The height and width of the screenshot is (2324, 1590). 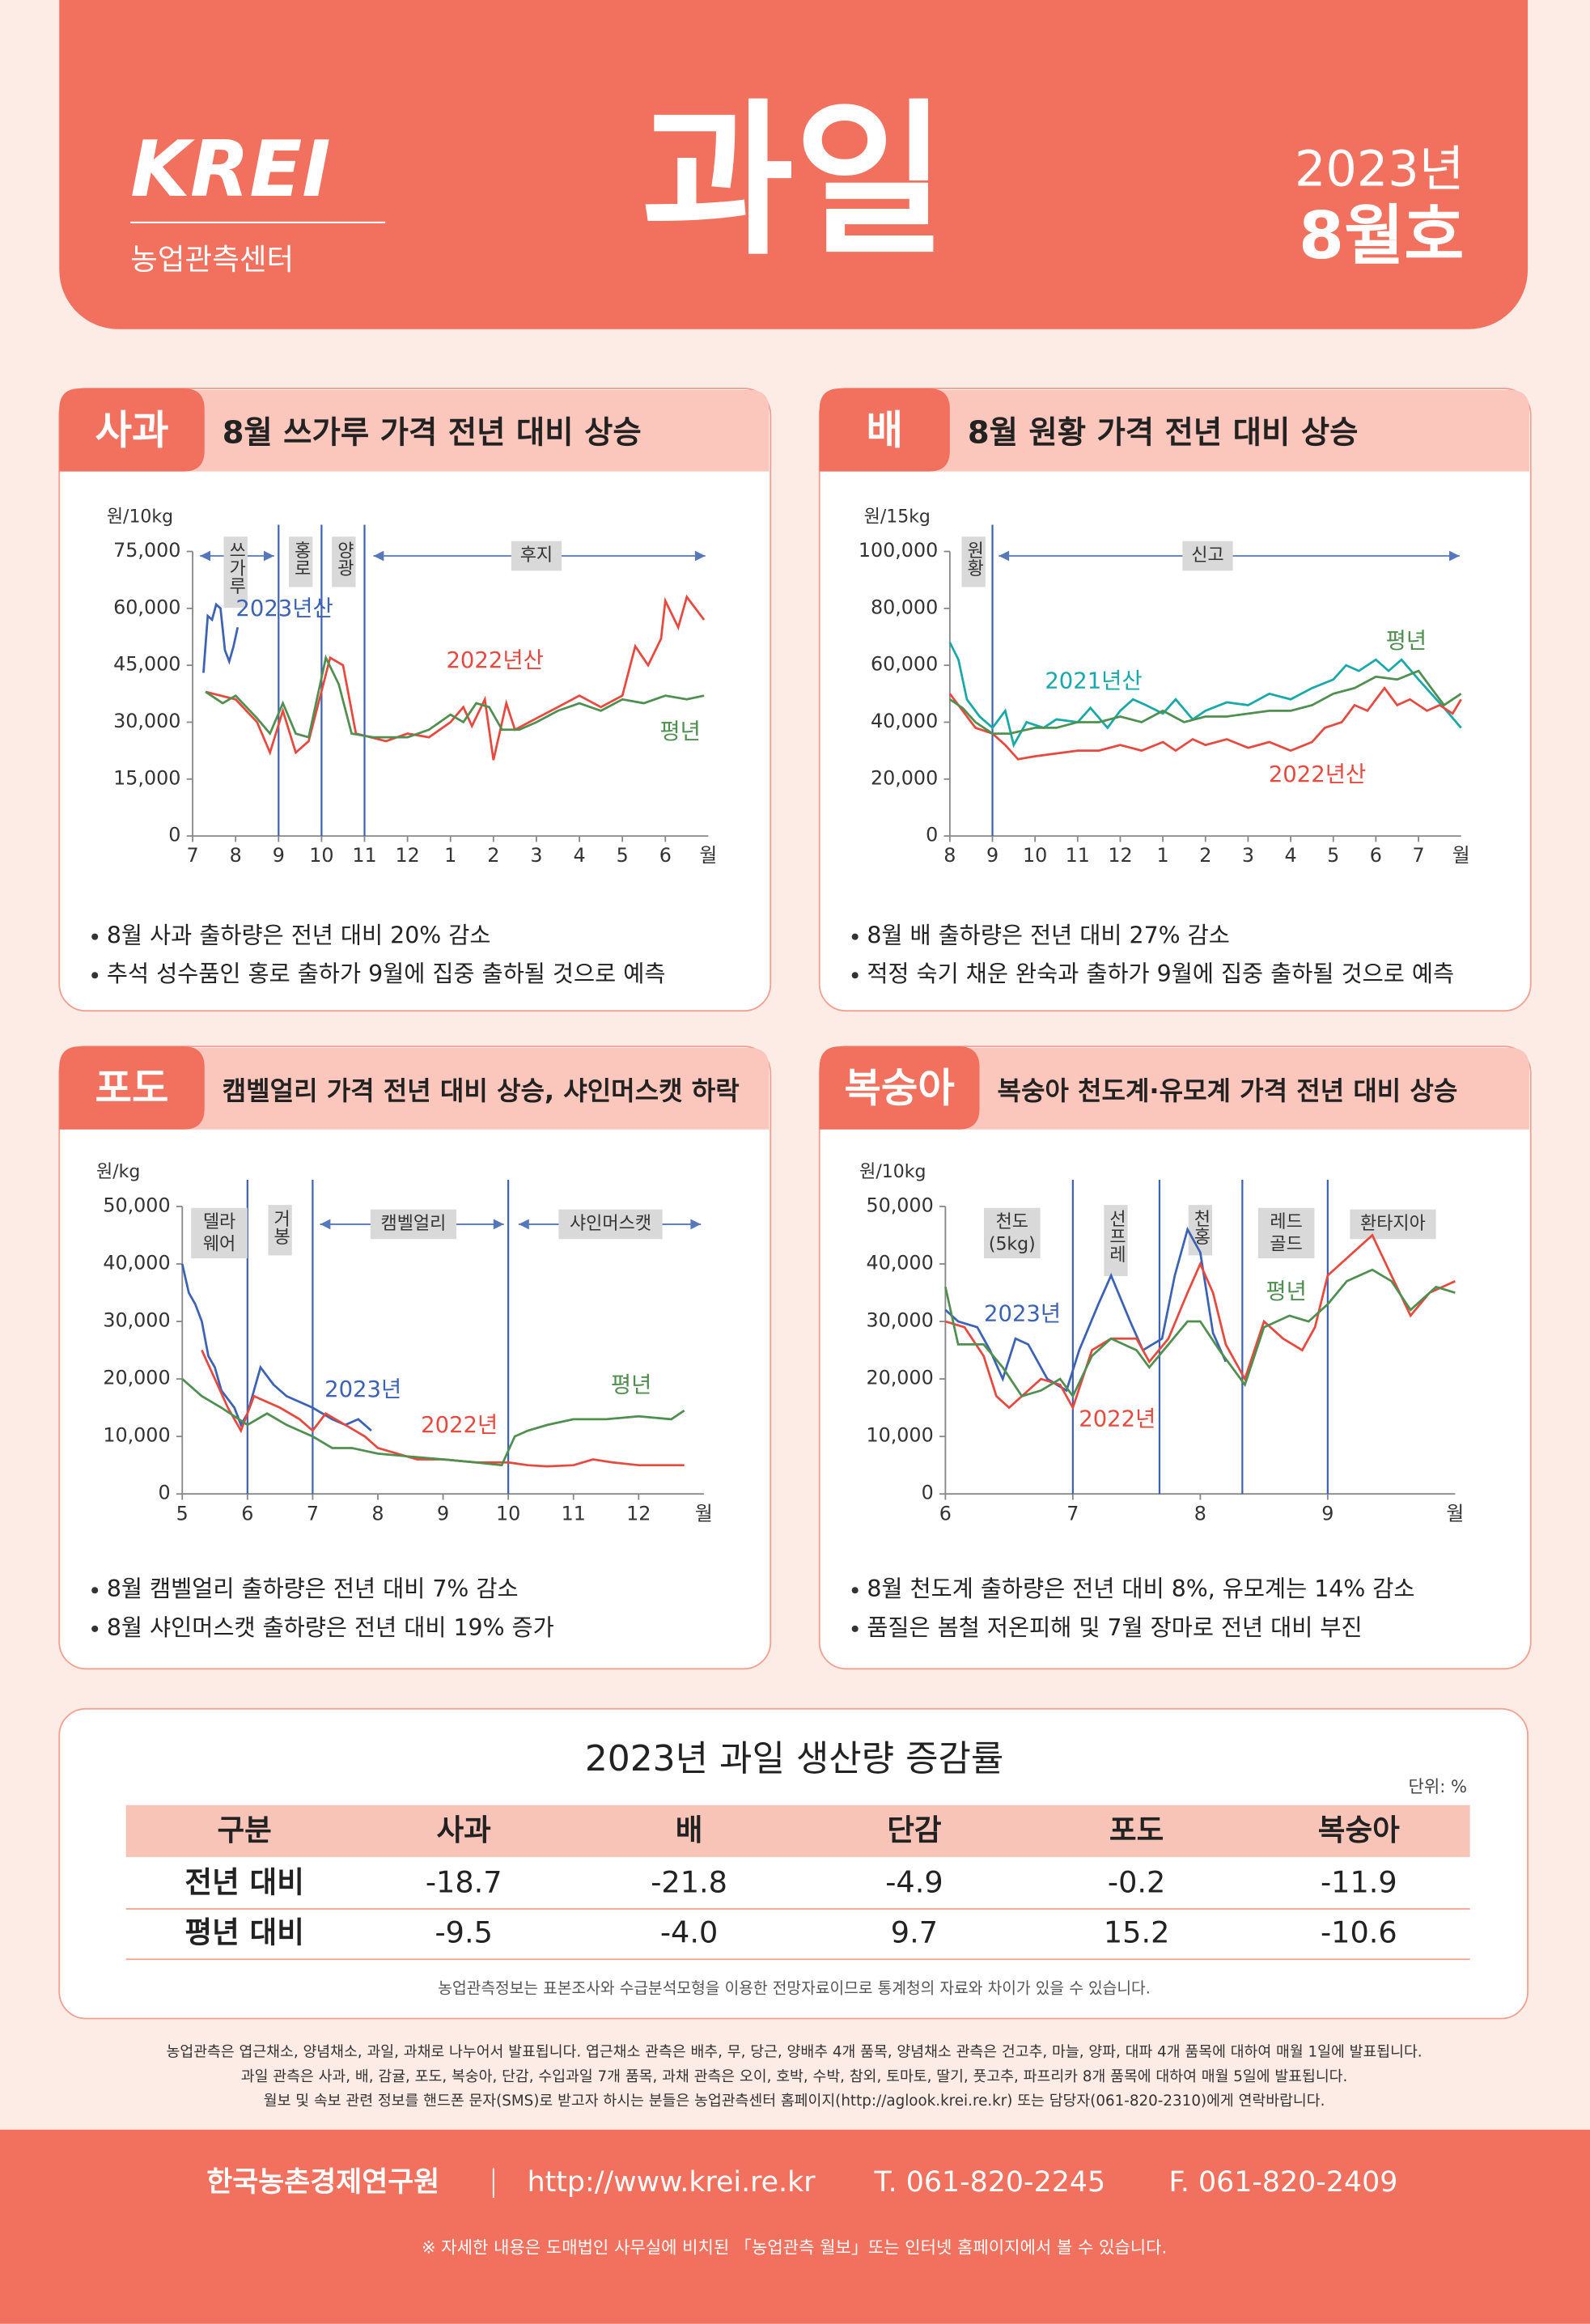 What do you see at coordinates (1093, 681) in the screenshot?
I see `series-label: 2021년산` at bounding box center [1093, 681].